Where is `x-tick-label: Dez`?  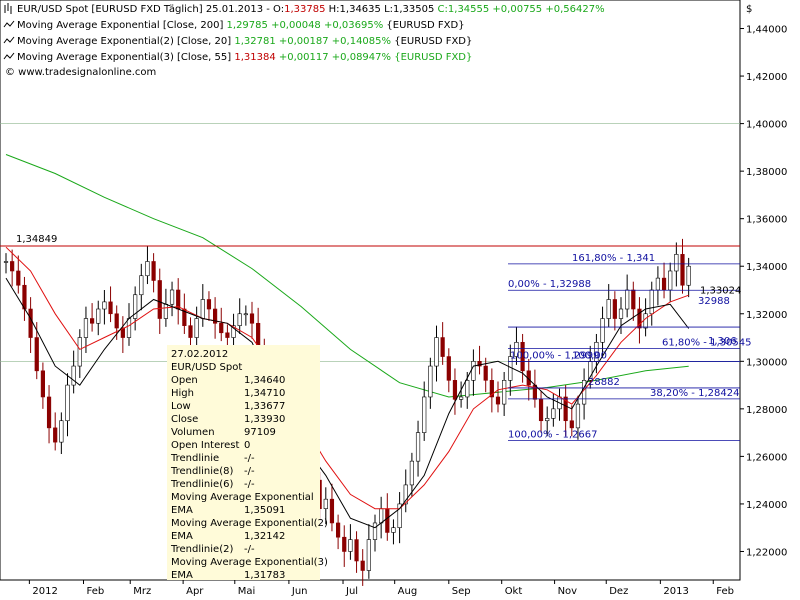
x-tick-label: Dez is located at coordinates (618, 591).